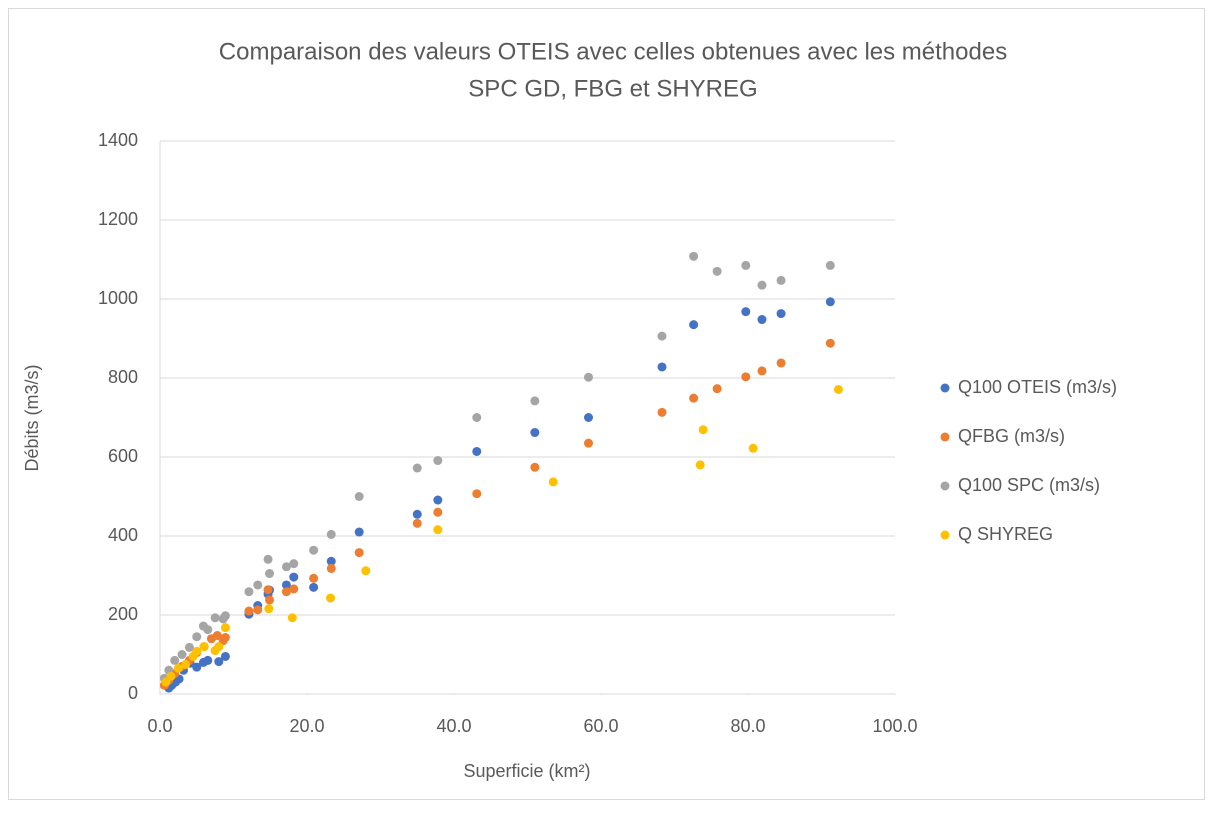  What do you see at coordinates (123, 535) in the screenshot?
I see `y-tick-label: 400` at bounding box center [123, 535].